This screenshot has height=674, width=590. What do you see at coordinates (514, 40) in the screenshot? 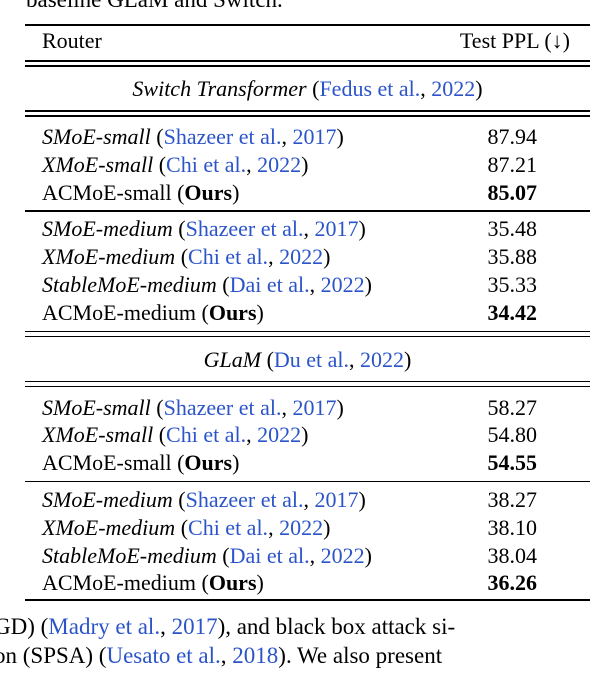
I see `test-ppl-column-header: Test PPL (↓)` at bounding box center [514, 40].